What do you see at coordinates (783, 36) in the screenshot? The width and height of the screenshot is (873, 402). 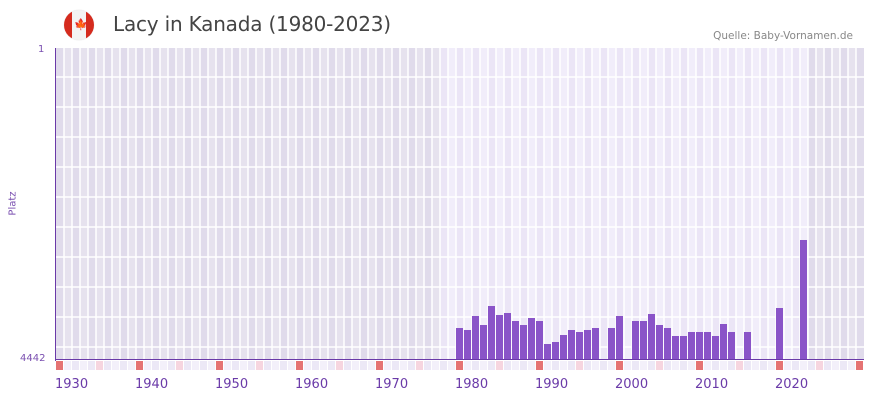 I see `source-credit: Quelle: Baby-Vornamen.de` at bounding box center [783, 36].